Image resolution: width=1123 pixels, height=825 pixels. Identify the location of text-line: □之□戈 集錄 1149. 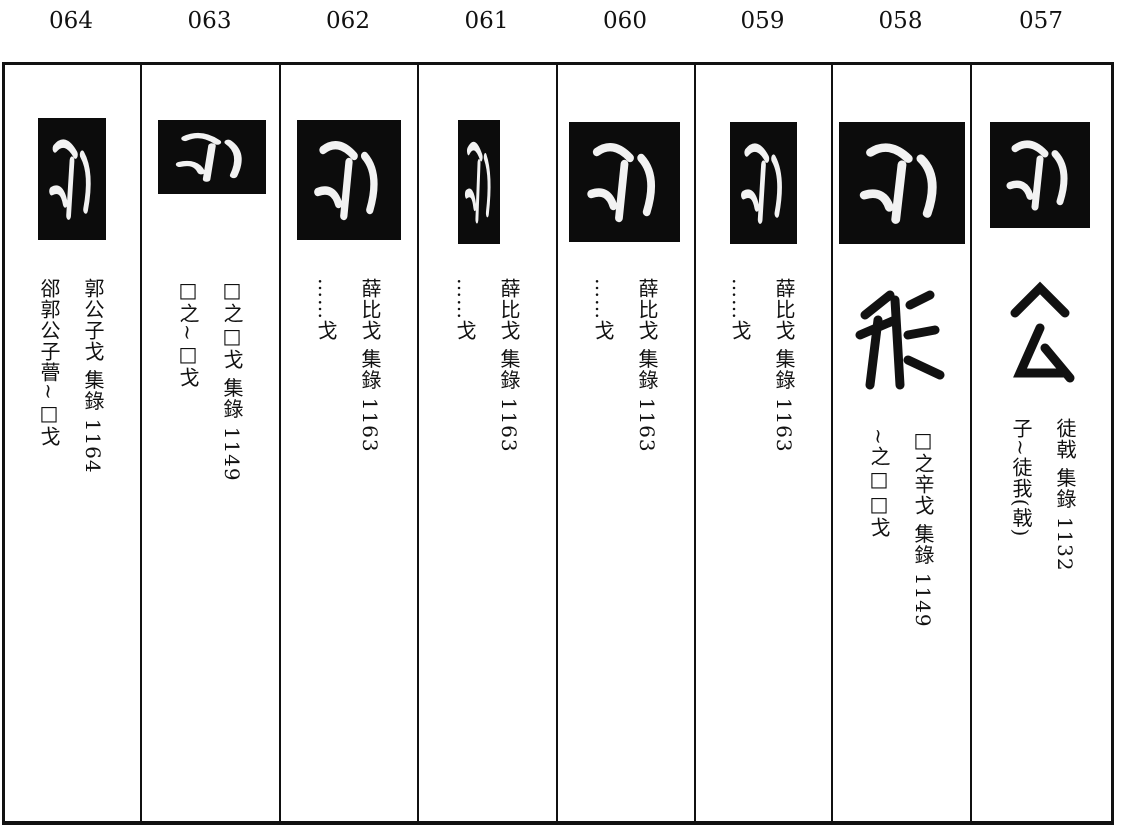
(232, 380).